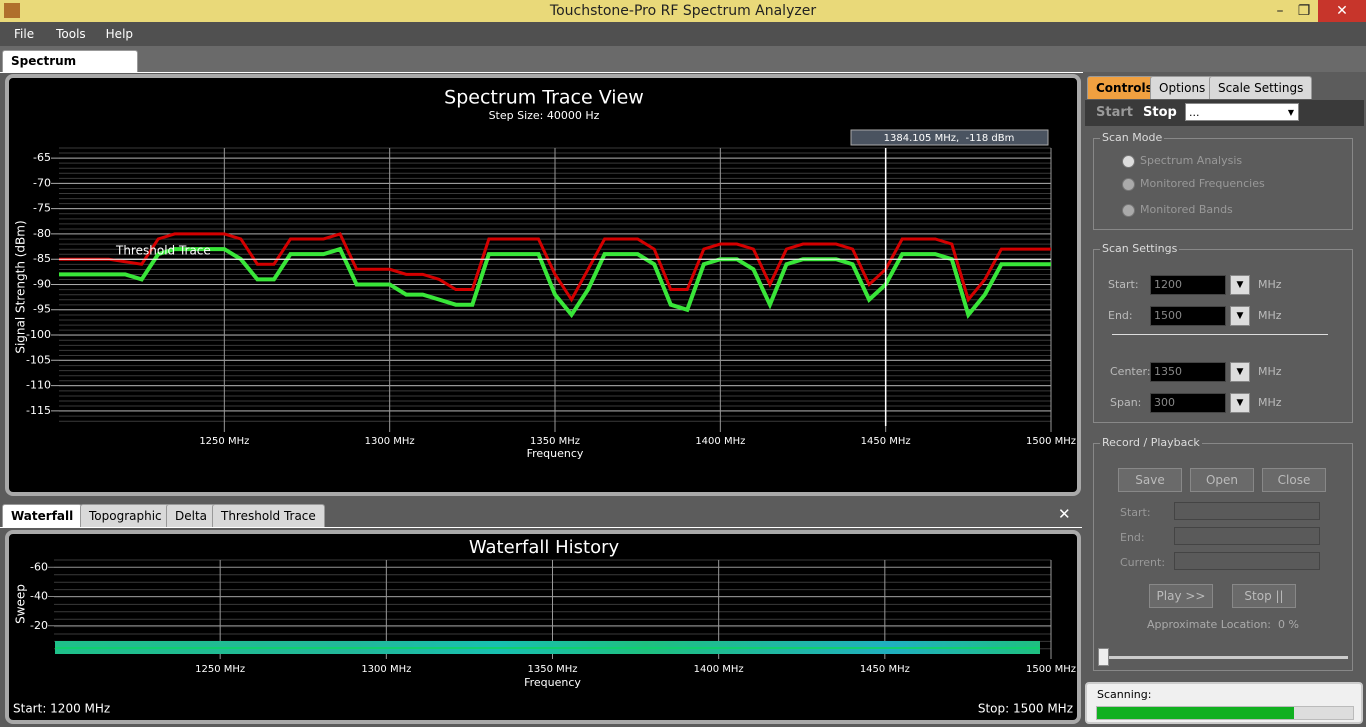 The height and width of the screenshot is (727, 1366). What do you see at coordinates (1280, 11) in the screenshot?
I see `minimize-button: –` at bounding box center [1280, 11].